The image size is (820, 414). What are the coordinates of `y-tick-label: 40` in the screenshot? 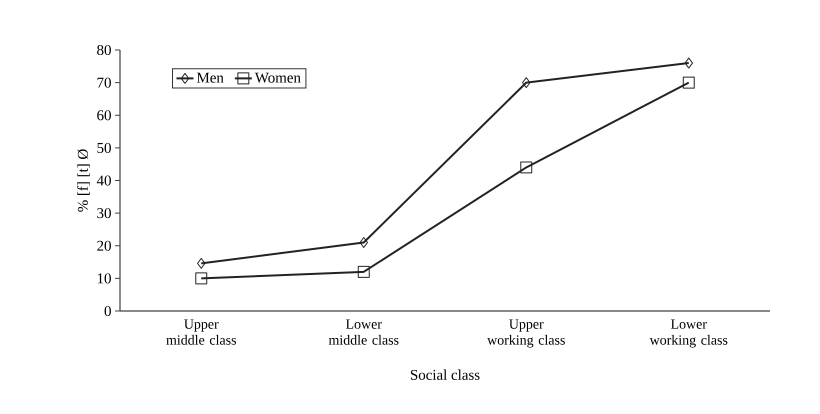 It's located at (103, 180).